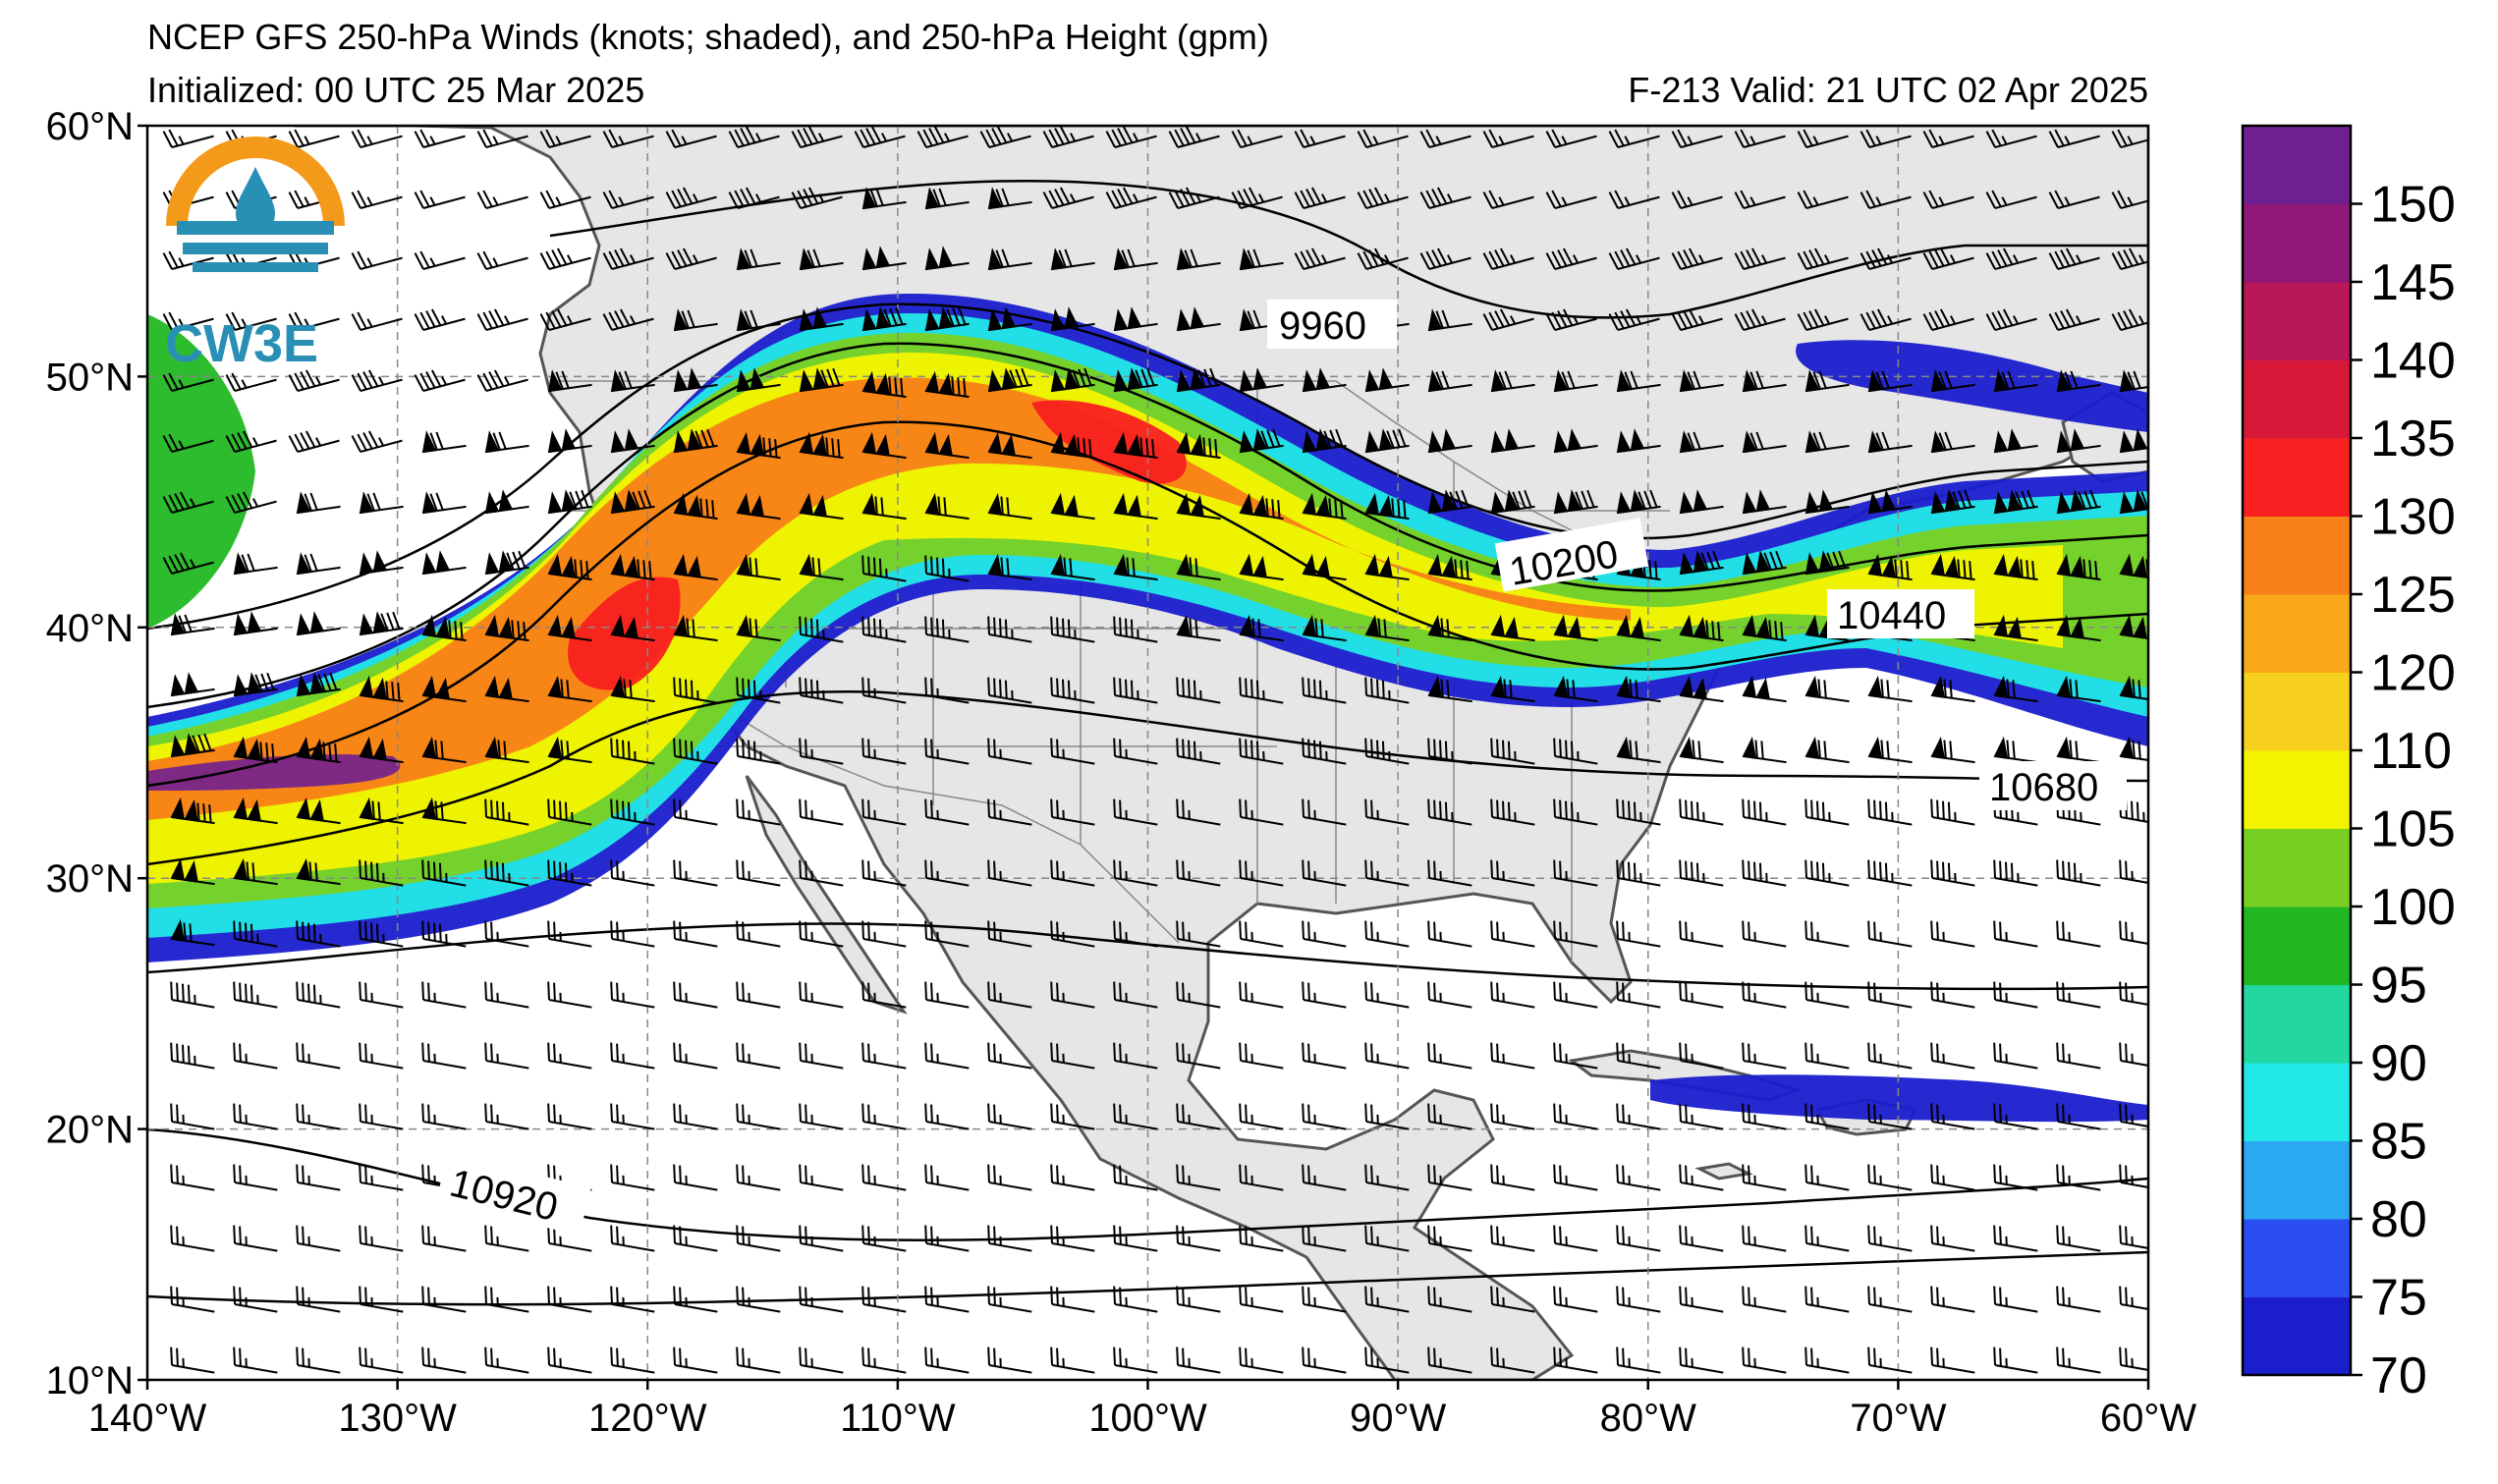 Image resolution: width=2498 pixels, height=1484 pixels. I want to click on lon-tick-label: 70°W, so click(1898, 1418).